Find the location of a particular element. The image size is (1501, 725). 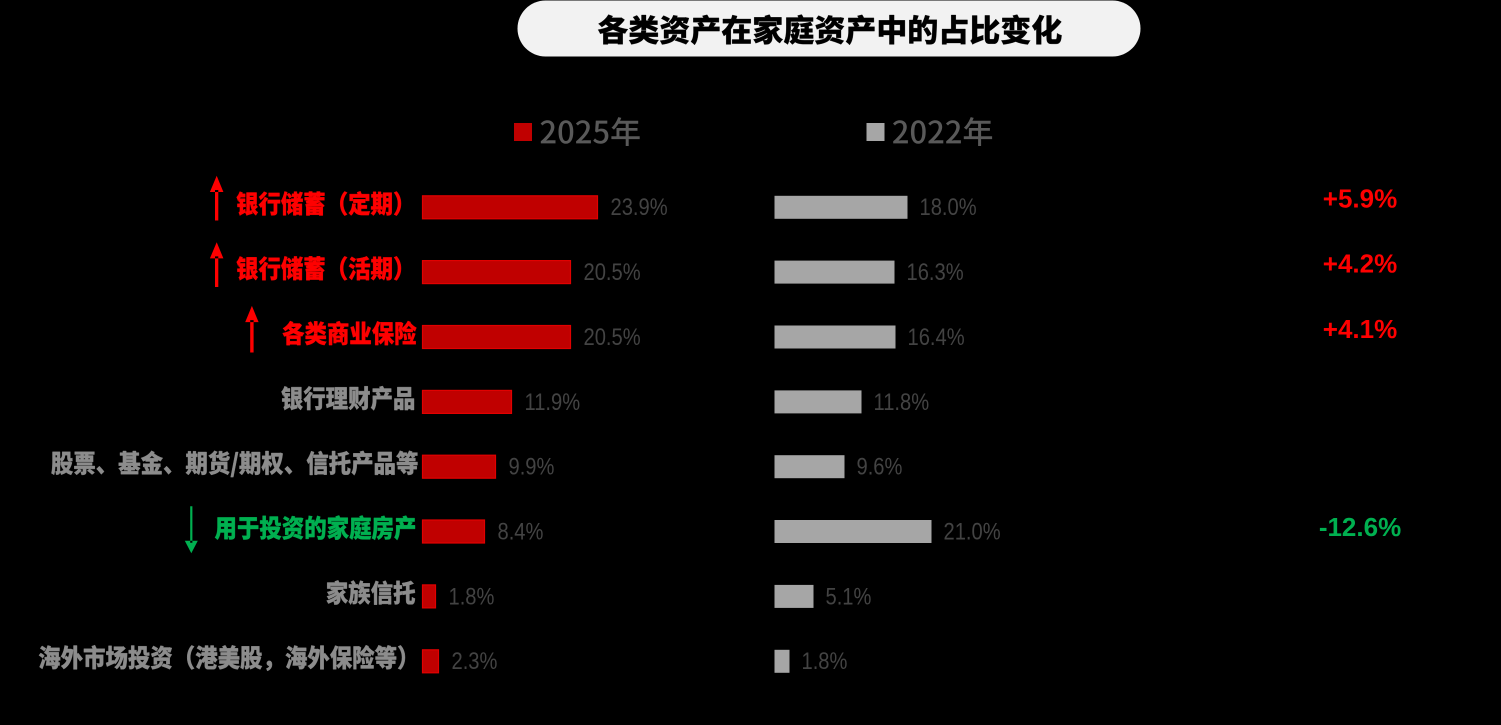

svg-text: +5.9% is located at coordinates (1360, 198).